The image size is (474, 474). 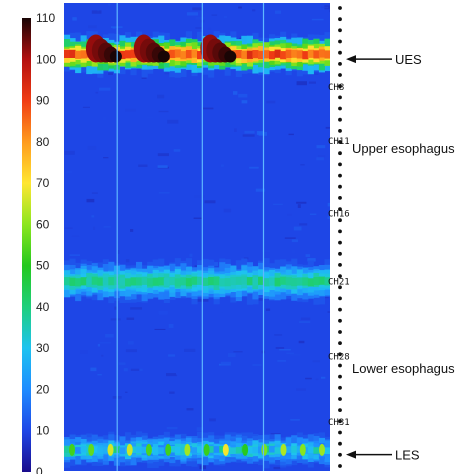 I want to click on colorbar-tick-10: 10, so click(x=43, y=431).